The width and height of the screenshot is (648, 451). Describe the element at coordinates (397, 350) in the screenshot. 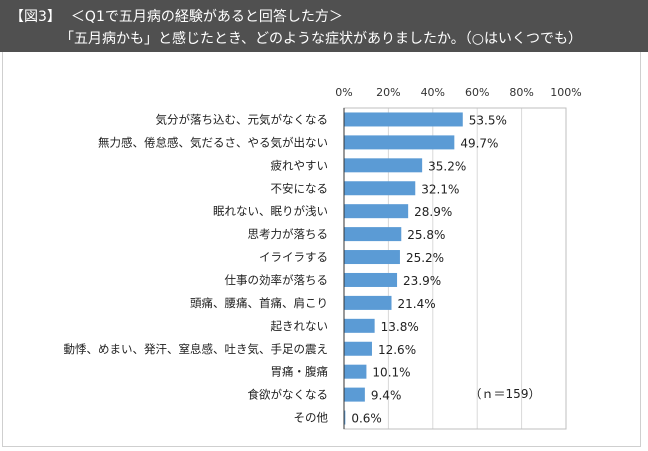

I see `data-label: 12.6%` at that location.